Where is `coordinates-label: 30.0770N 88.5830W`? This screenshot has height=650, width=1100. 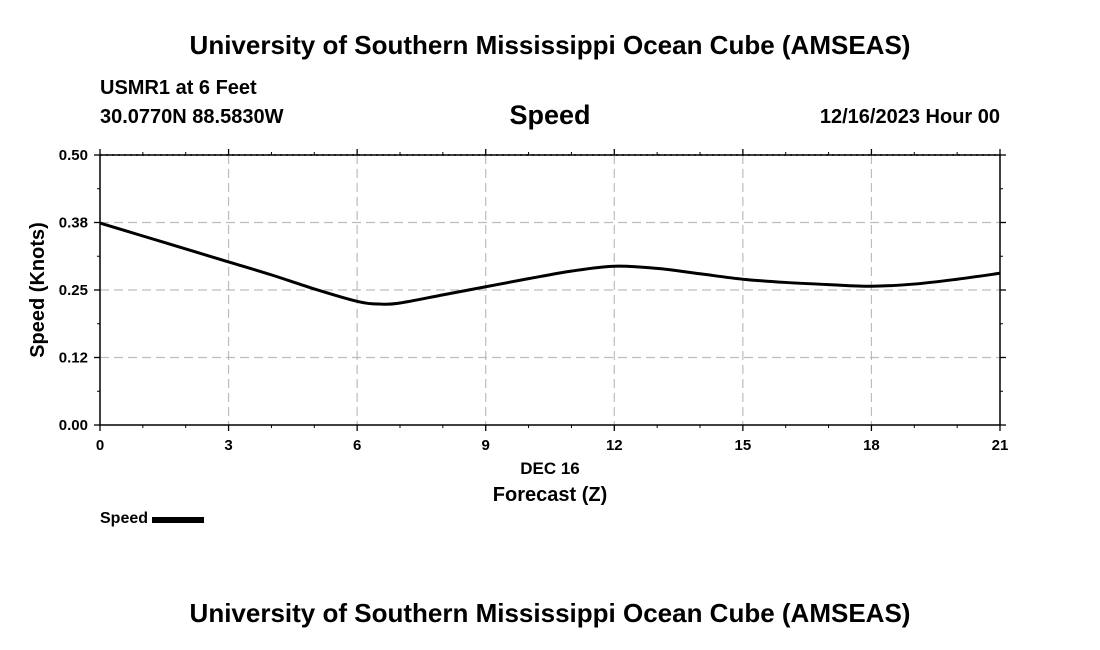
coordinates-label: 30.0770N 88.5830W is located at coordinates (192, 117).